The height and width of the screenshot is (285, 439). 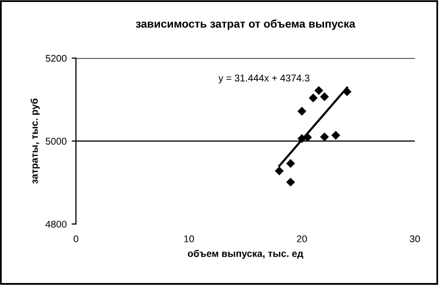 What do you see at coordinates (246, 24) in the screenshot?
I see `chart-title: зависимость затрат от объема выпуска` at bounding box center [246, 24].